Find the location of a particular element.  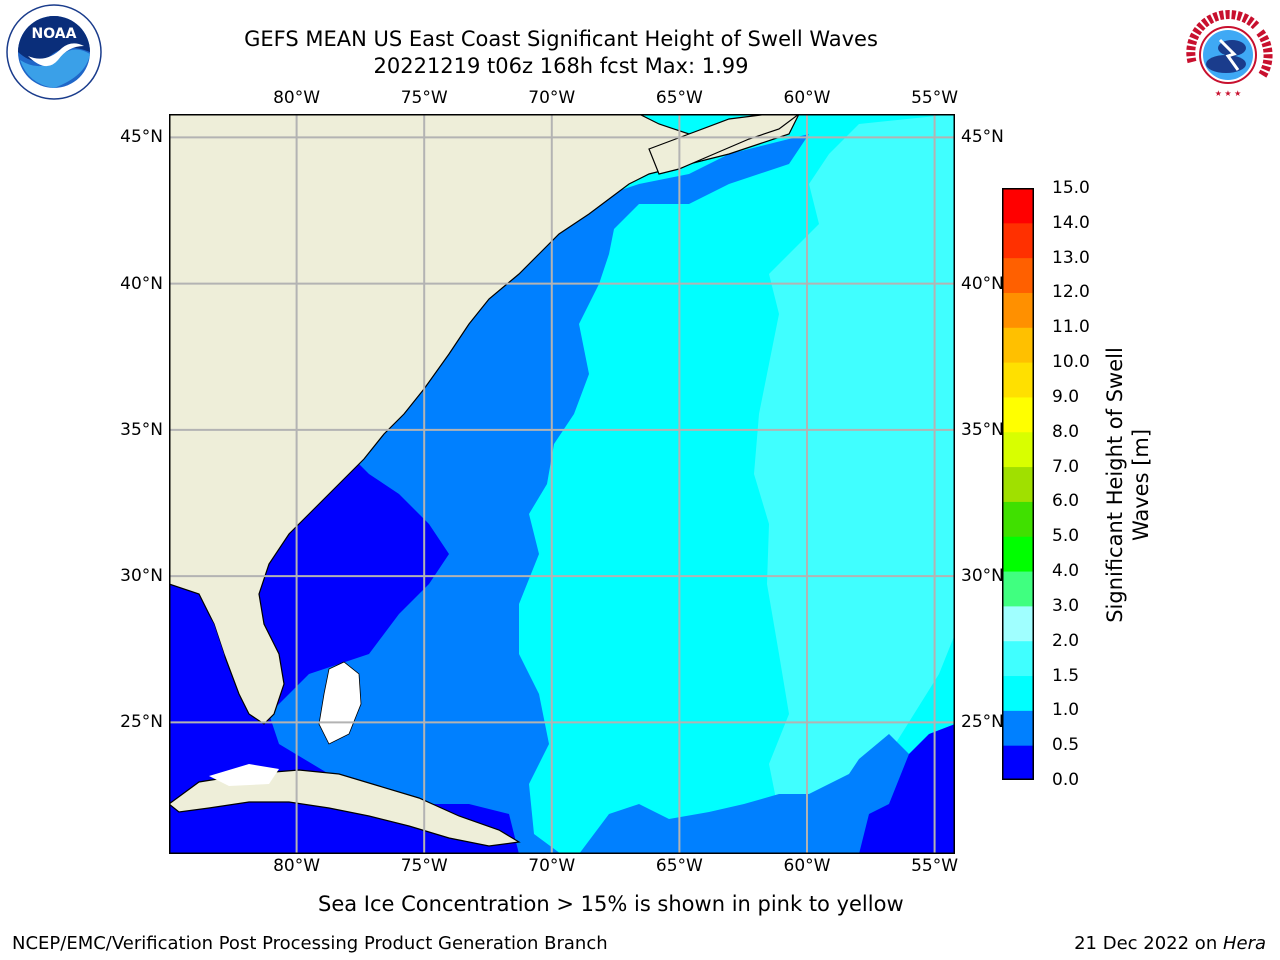

lat-tick-right: 30°N is located at coordinates (982, 576).